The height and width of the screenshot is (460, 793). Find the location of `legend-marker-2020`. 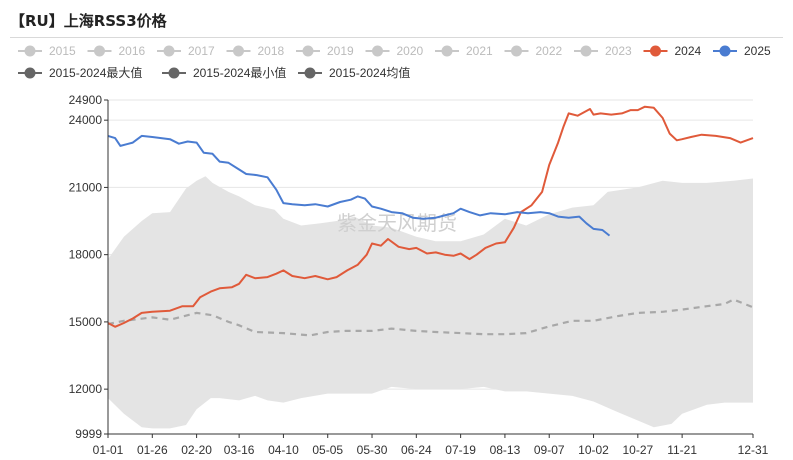

legend-marker-2020 is located at coordinates (377, 51).